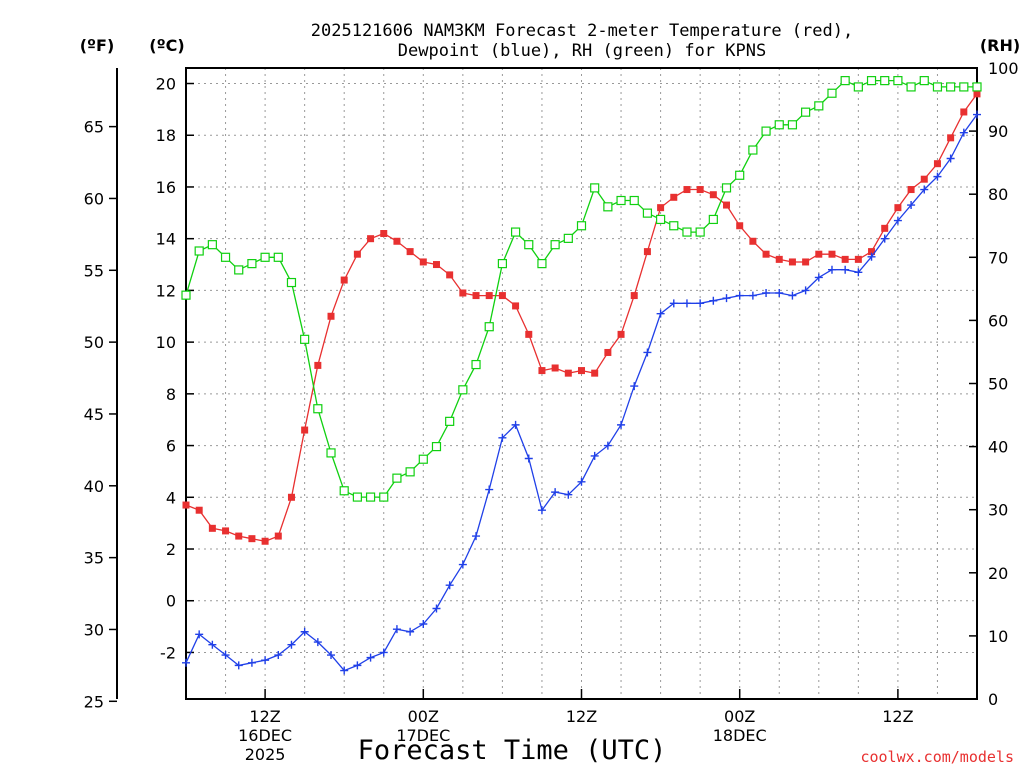 This screenshot has height=768, width=1024. I want to click on x-tick-year-label: 2025, so click(265, 754).